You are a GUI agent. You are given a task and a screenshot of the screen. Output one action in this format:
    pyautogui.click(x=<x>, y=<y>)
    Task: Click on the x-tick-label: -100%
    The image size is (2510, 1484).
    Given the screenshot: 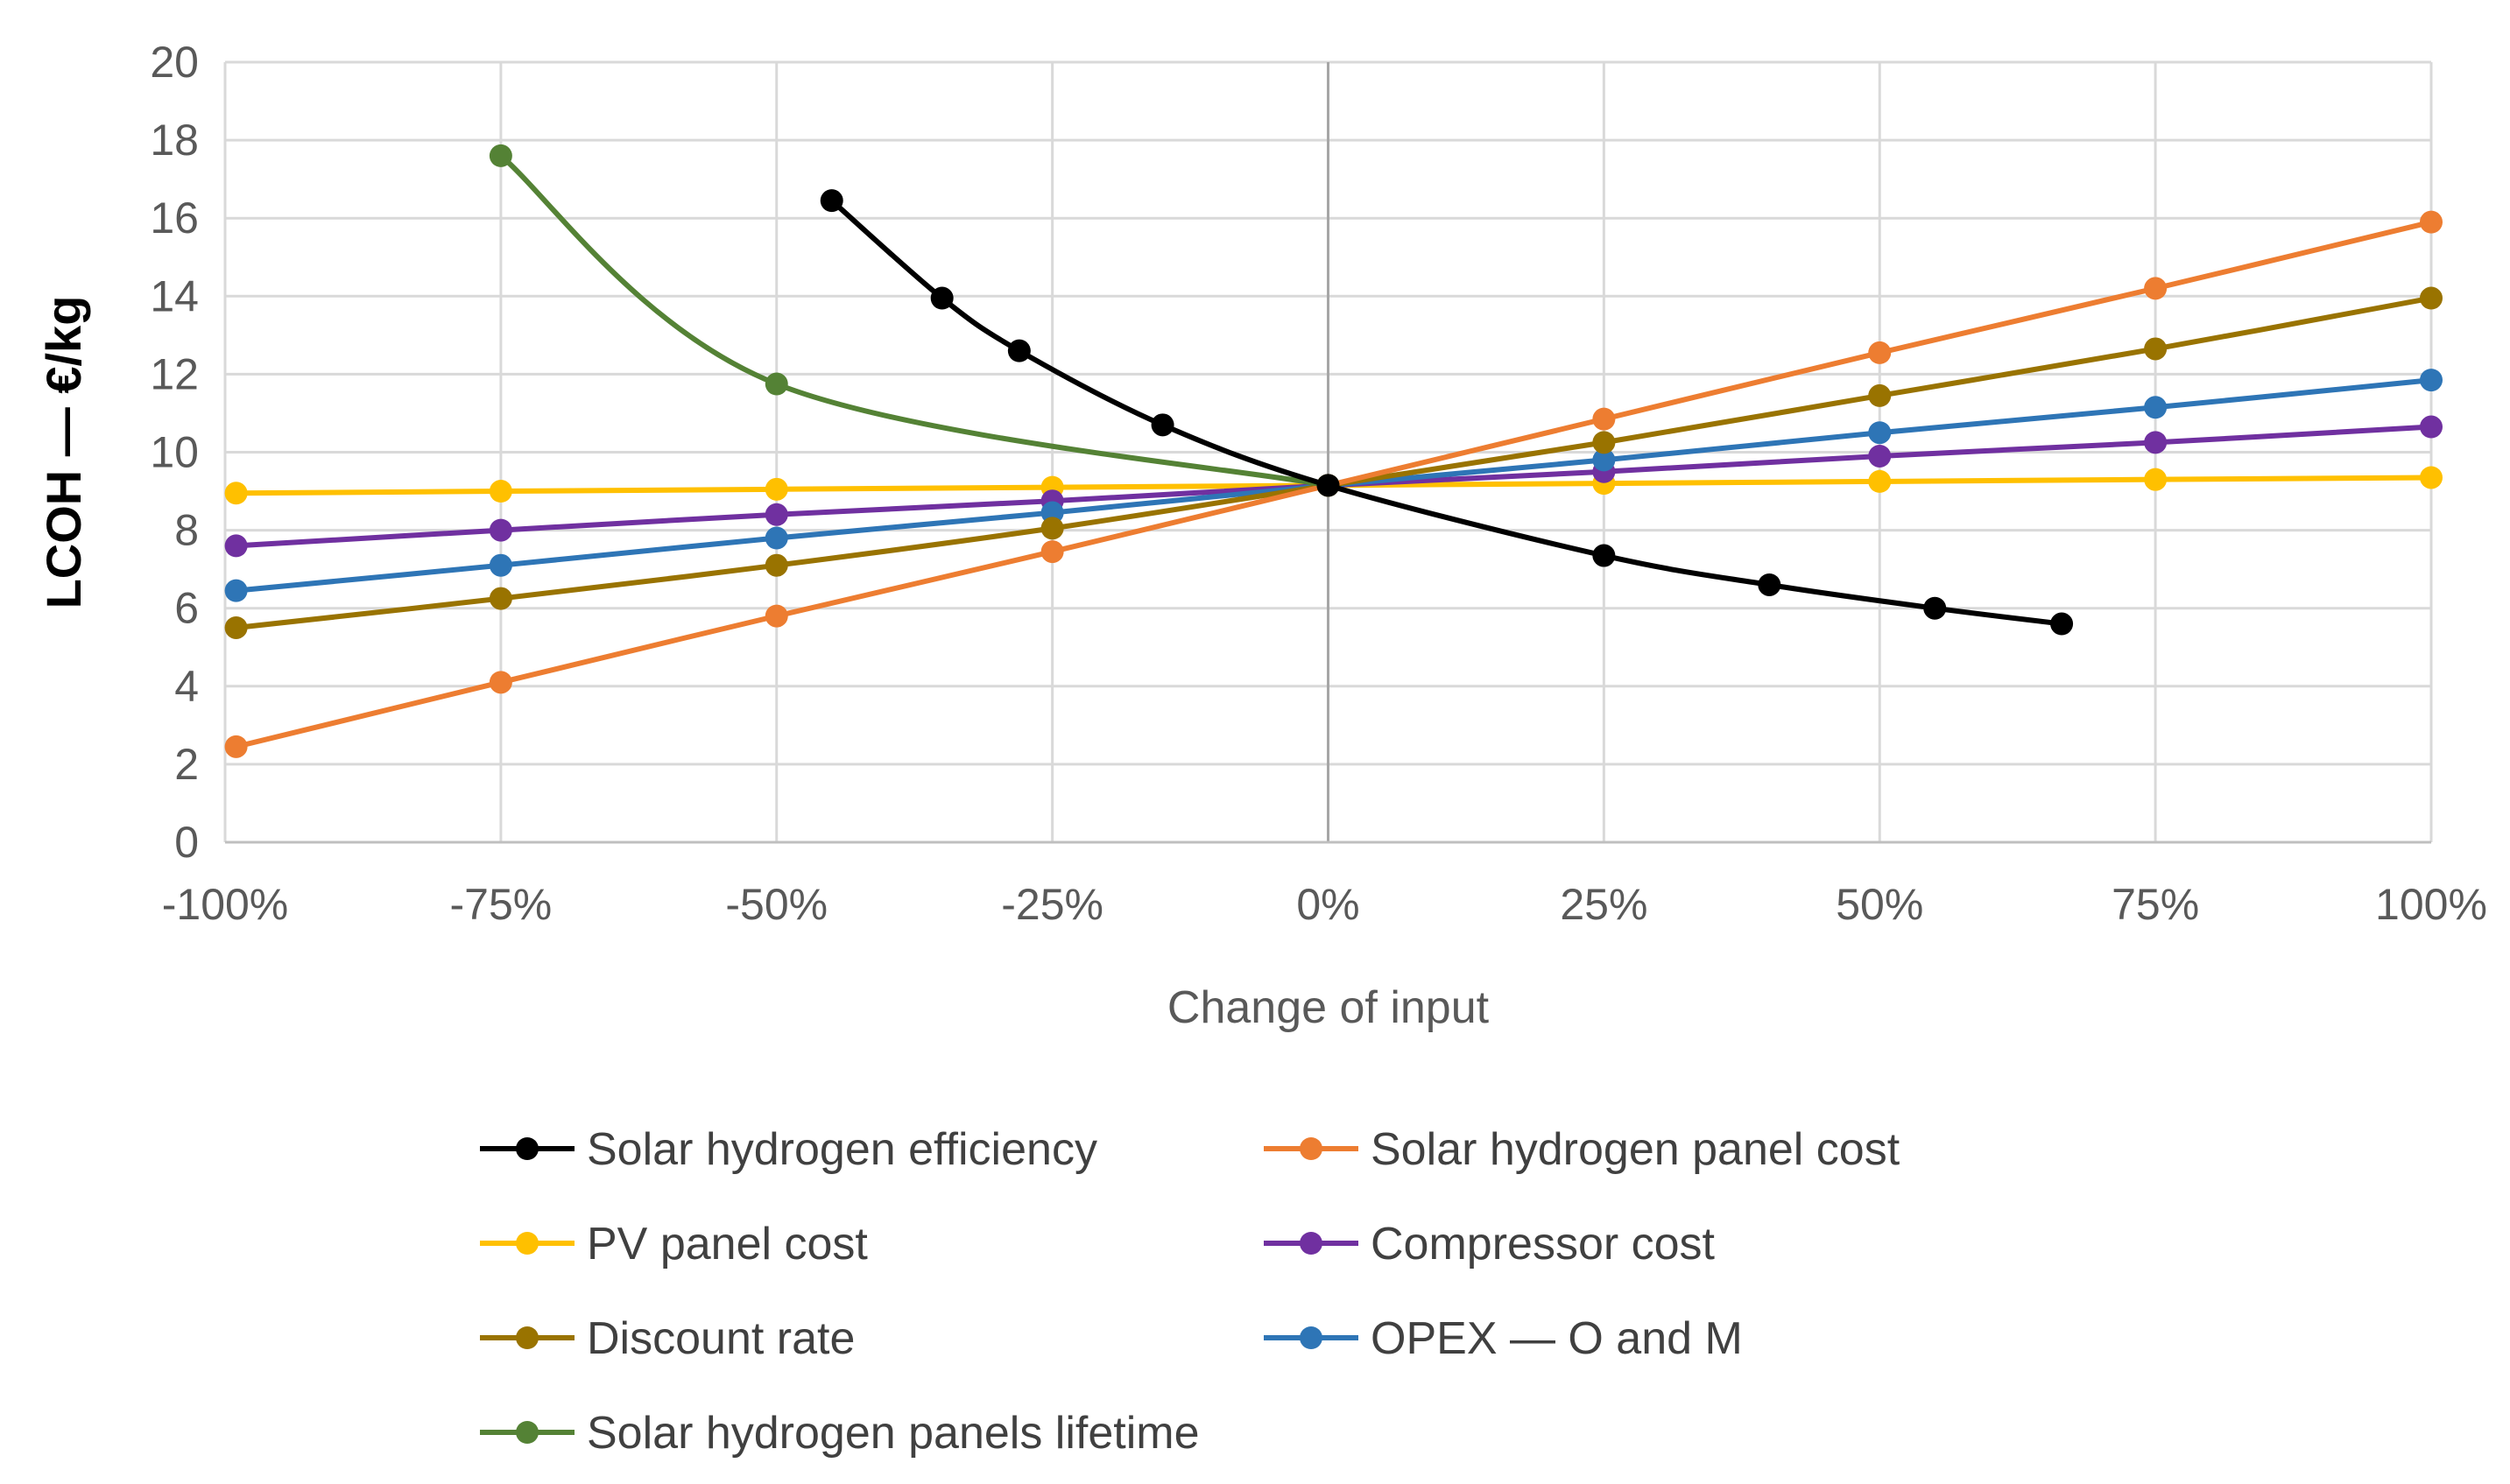 What is the action you would take?
    pyautogui.click(x=225, y=904)
    